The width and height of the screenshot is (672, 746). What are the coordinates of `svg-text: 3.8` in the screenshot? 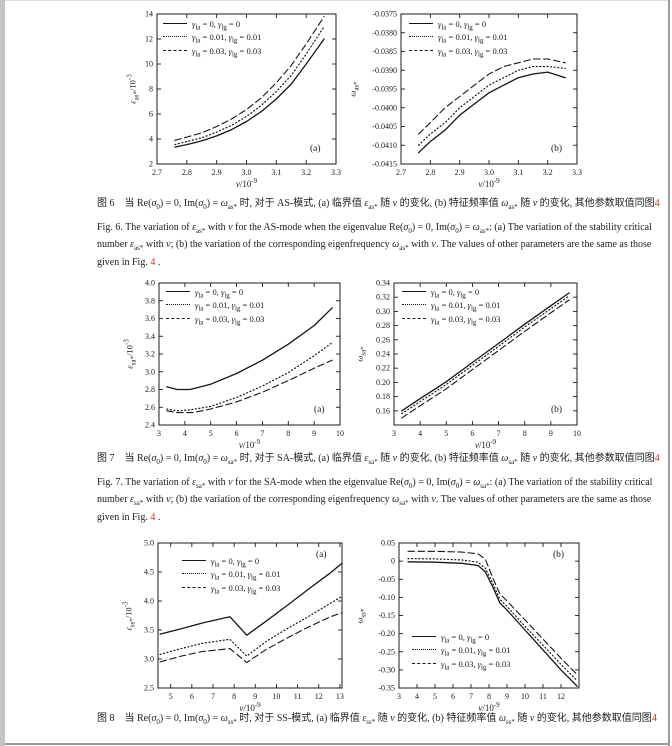 It's located at (150, 300).